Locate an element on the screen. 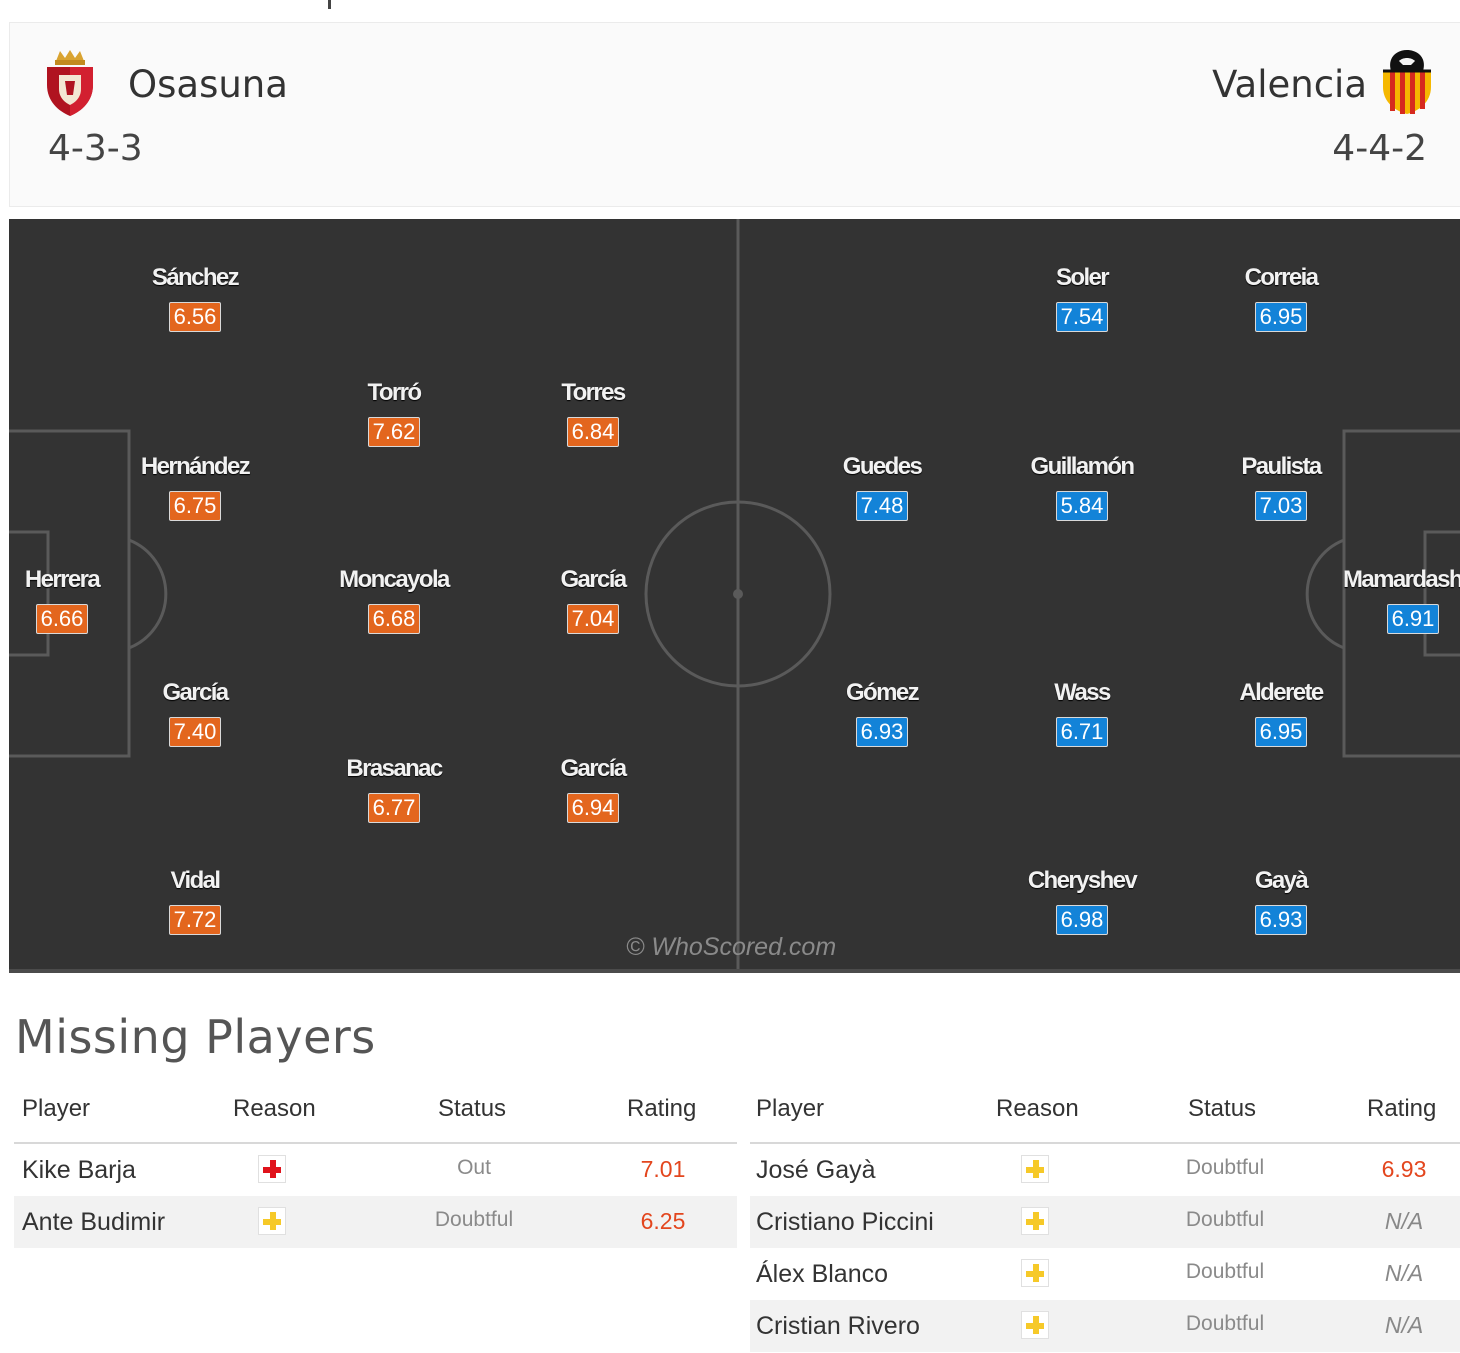 The image size is (1460, 1353). player-name: Paulista is located at coordinates (1281, 466).